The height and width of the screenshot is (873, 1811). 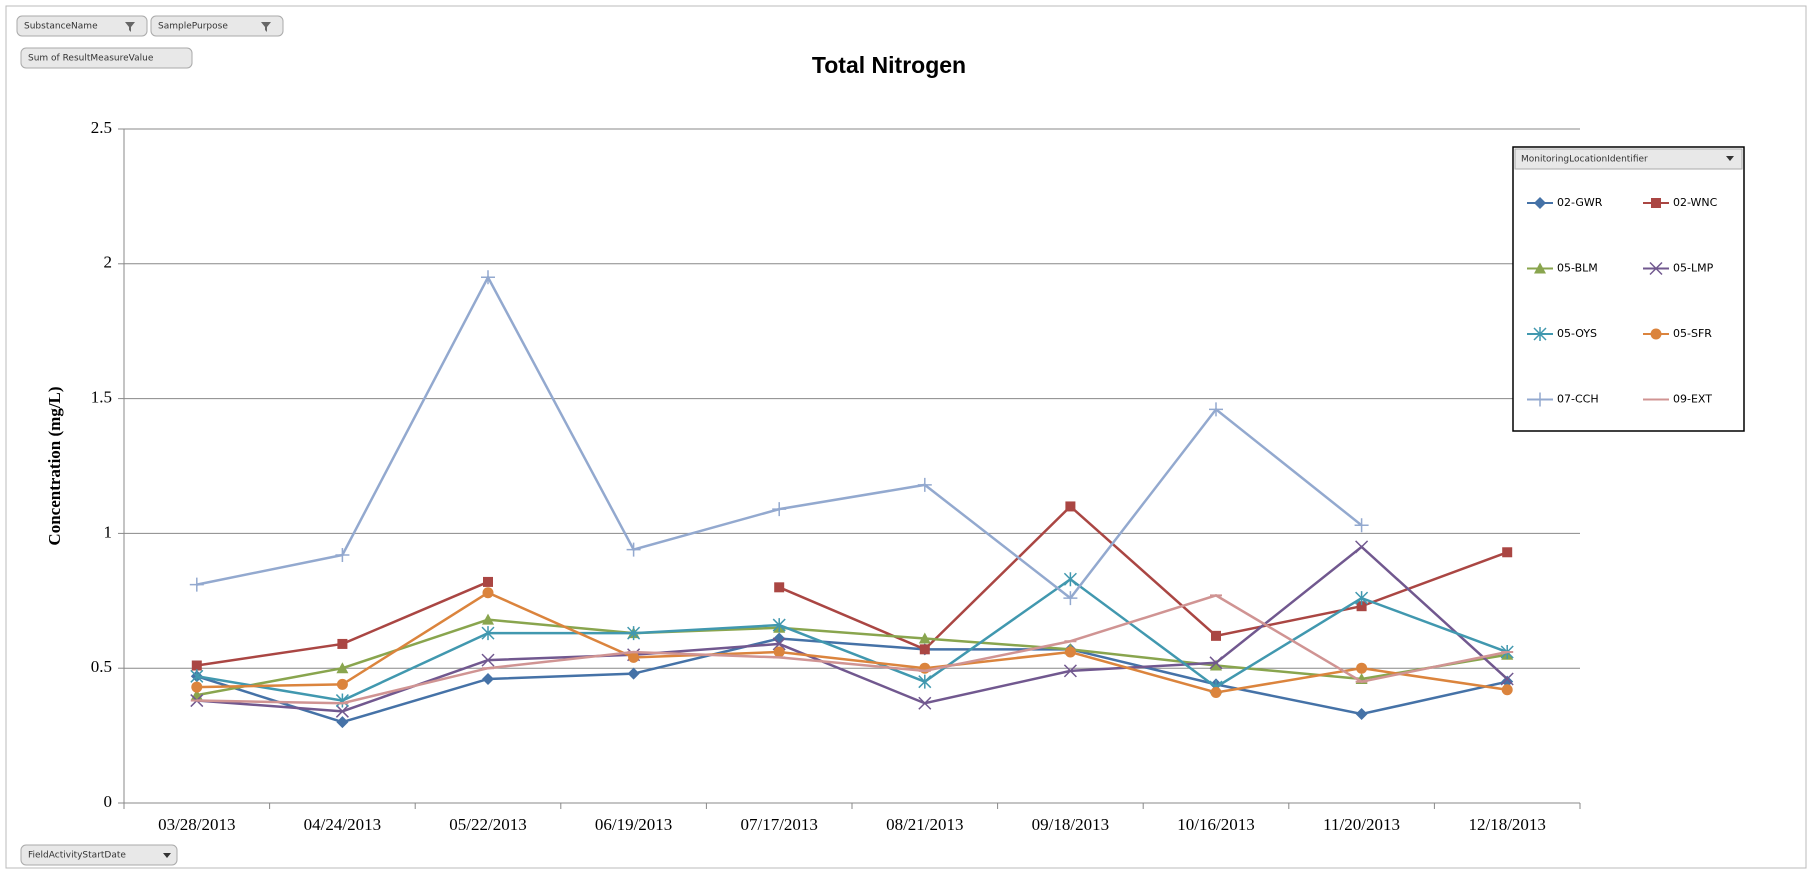 I want to click on legend-label: 09-EXT, so click(x=1692, y=399).